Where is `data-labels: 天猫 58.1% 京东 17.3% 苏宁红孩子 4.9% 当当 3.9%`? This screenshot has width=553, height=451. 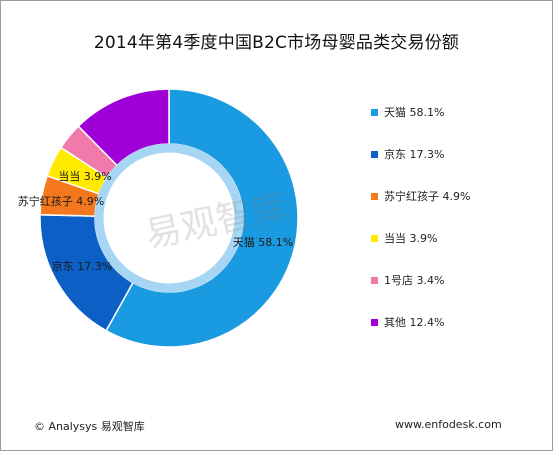 data-labels: 天猫 58.1% 京东 17.3% 苏宁红孩子 4.9% 当当 3.9% is located at coordinates (155, 221).